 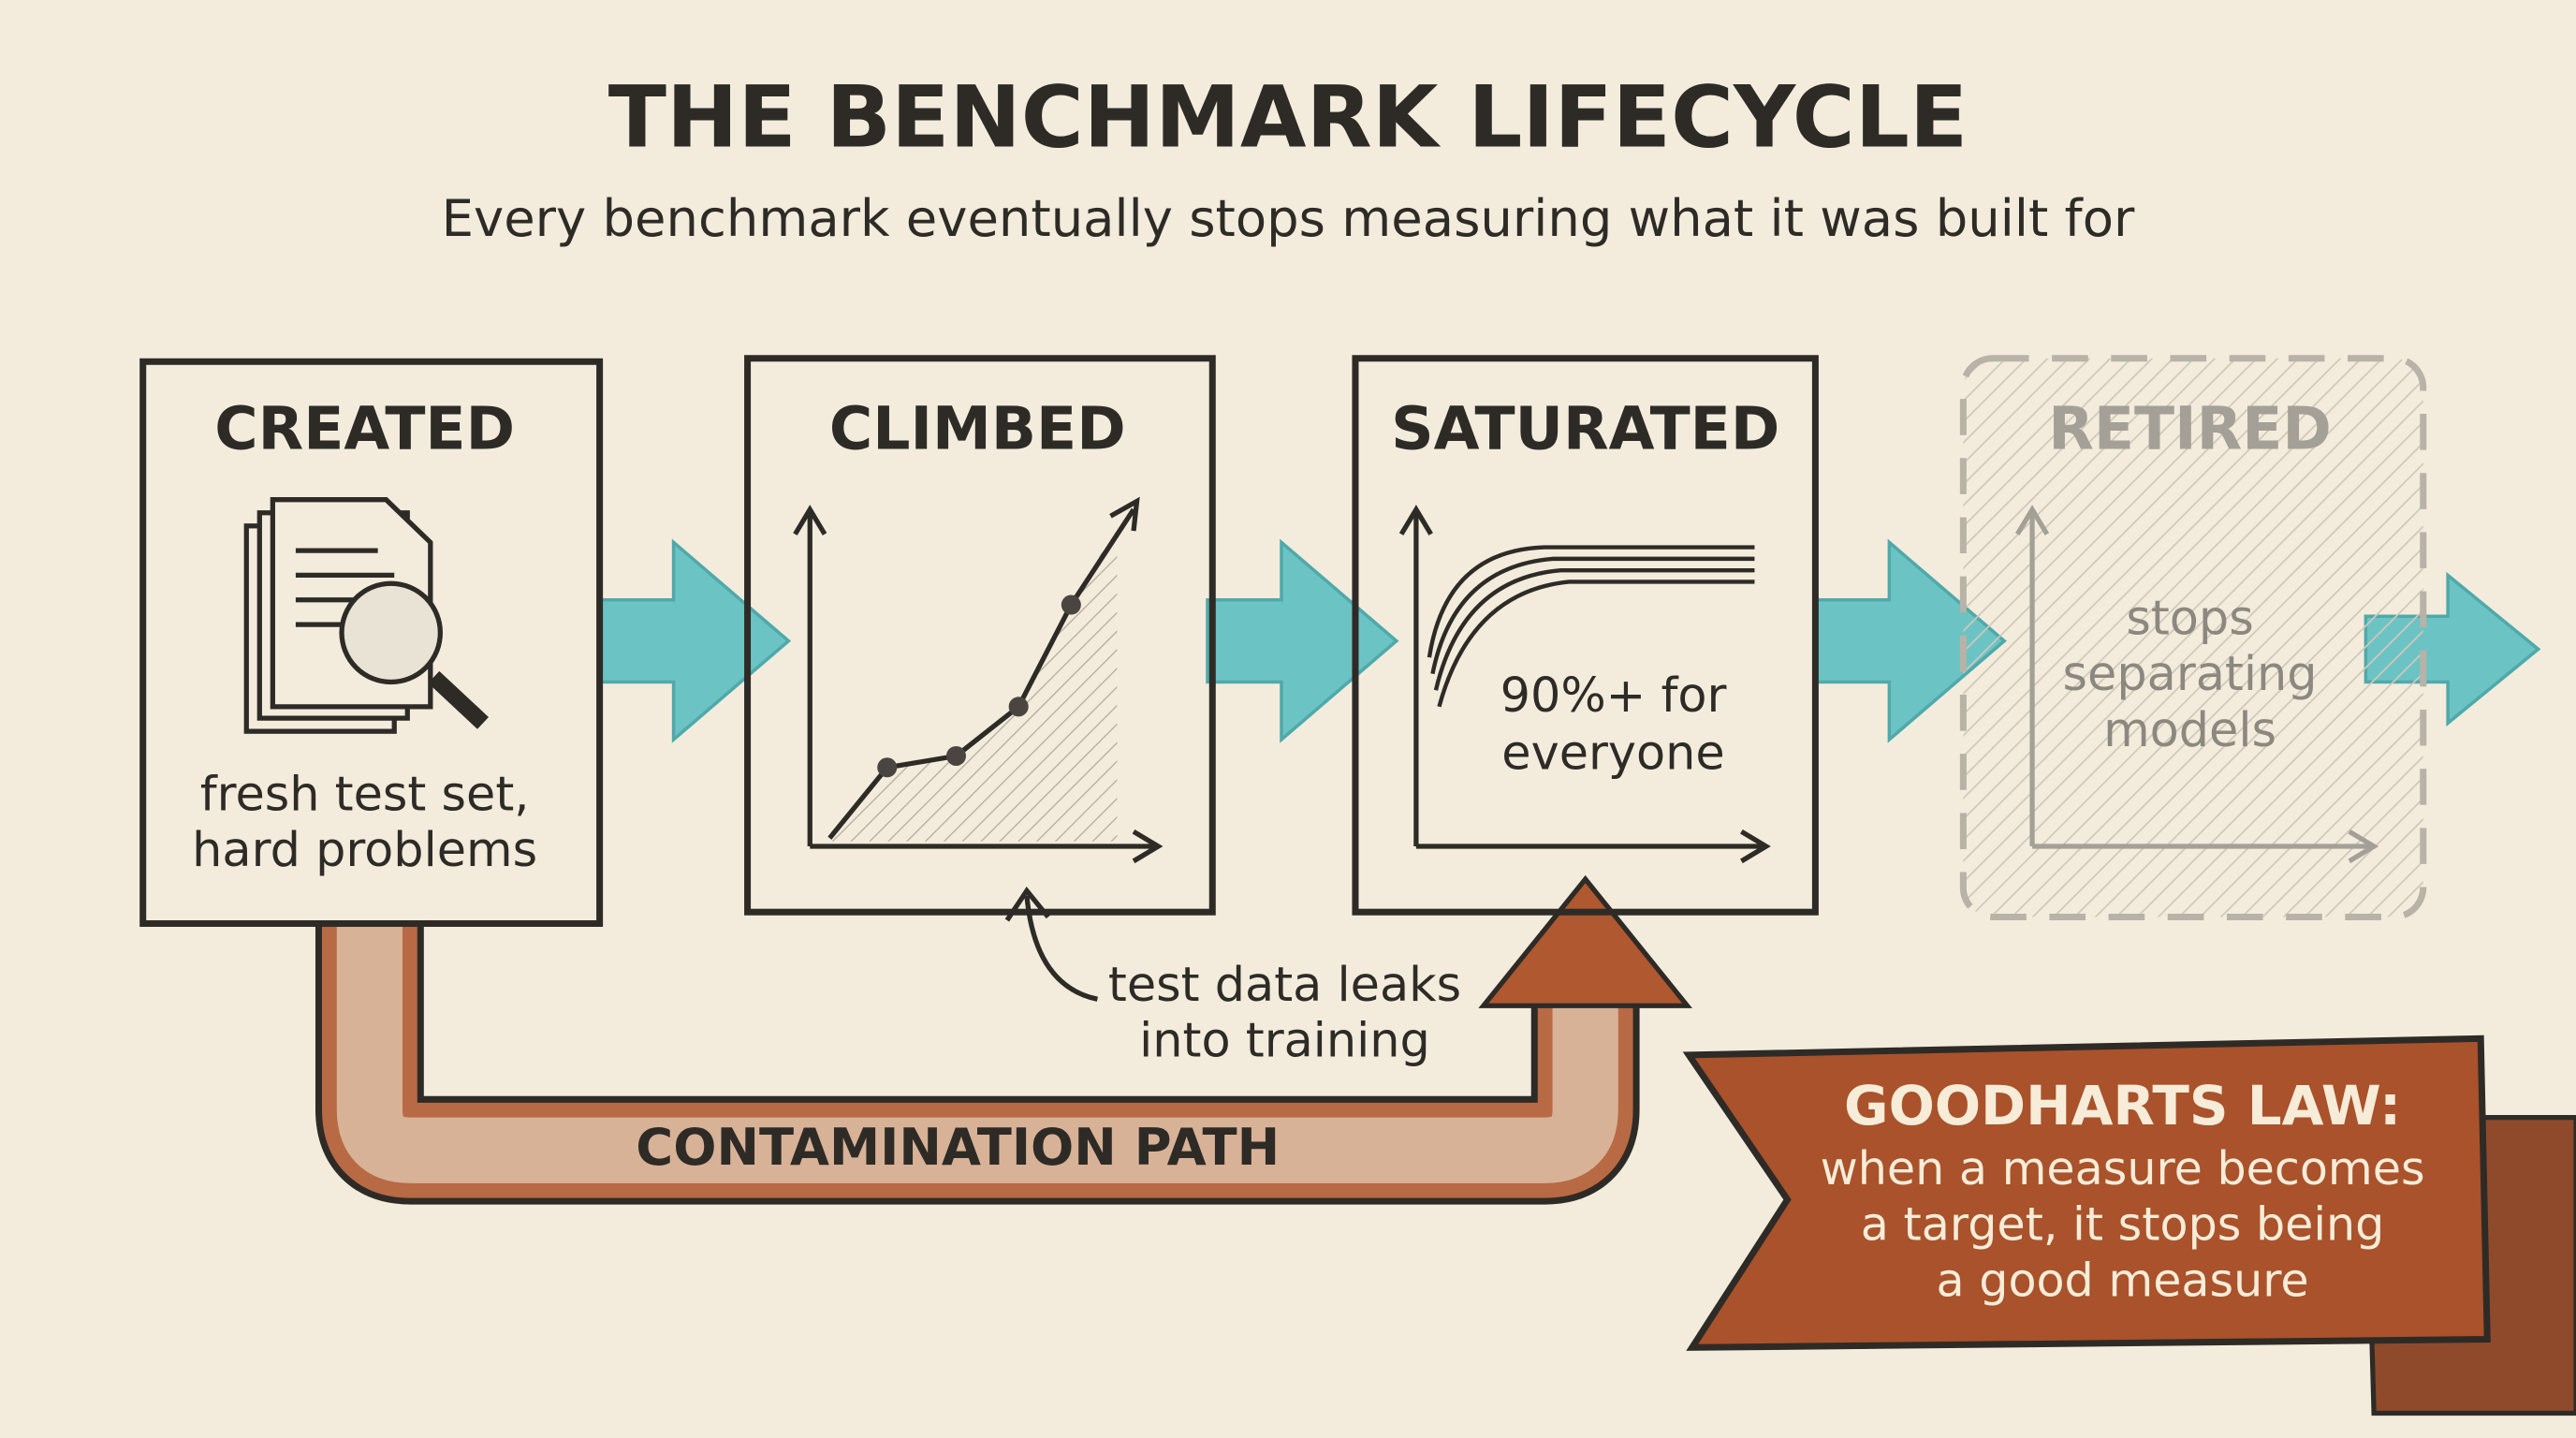 I want to click on contamination-arrowhead, so click(x=1585, y=941).